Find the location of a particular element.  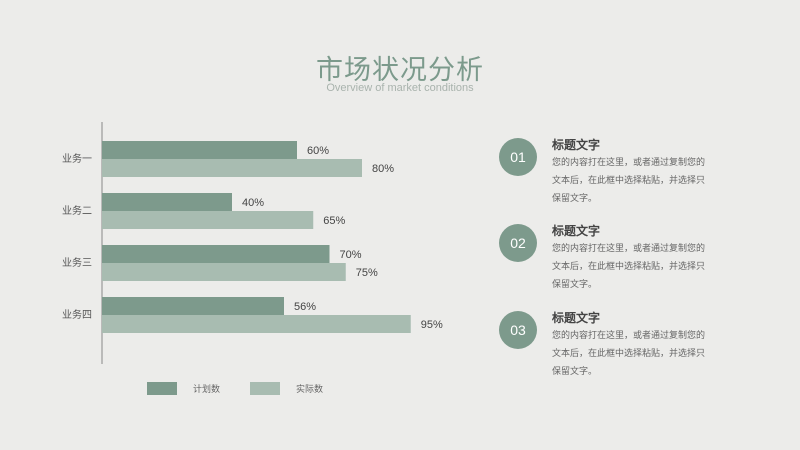

data-label: 60% is located at coordinates (318, 151).